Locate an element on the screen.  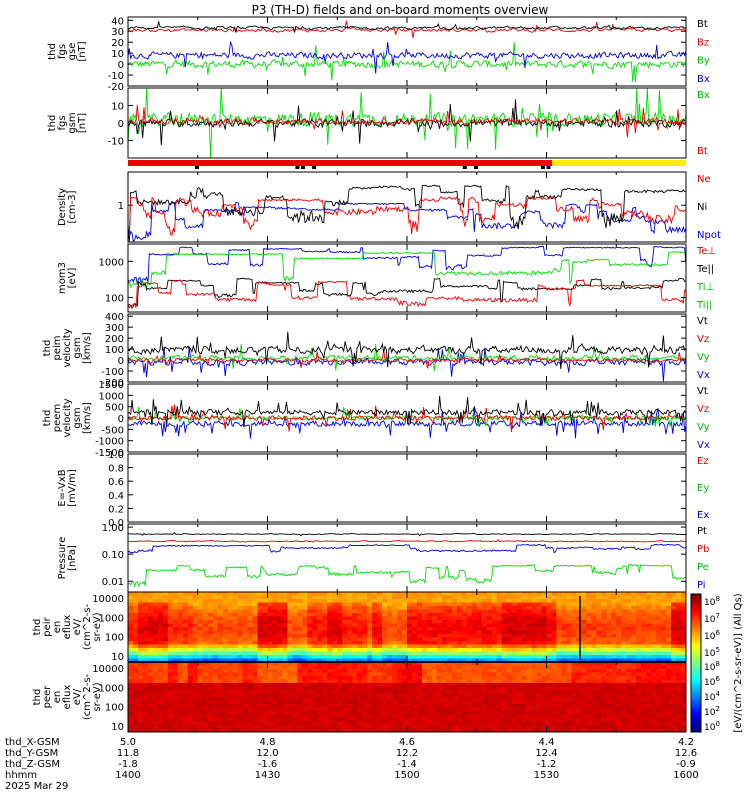
y-axis-label: [nPa] is located at coordinates (72, 558).